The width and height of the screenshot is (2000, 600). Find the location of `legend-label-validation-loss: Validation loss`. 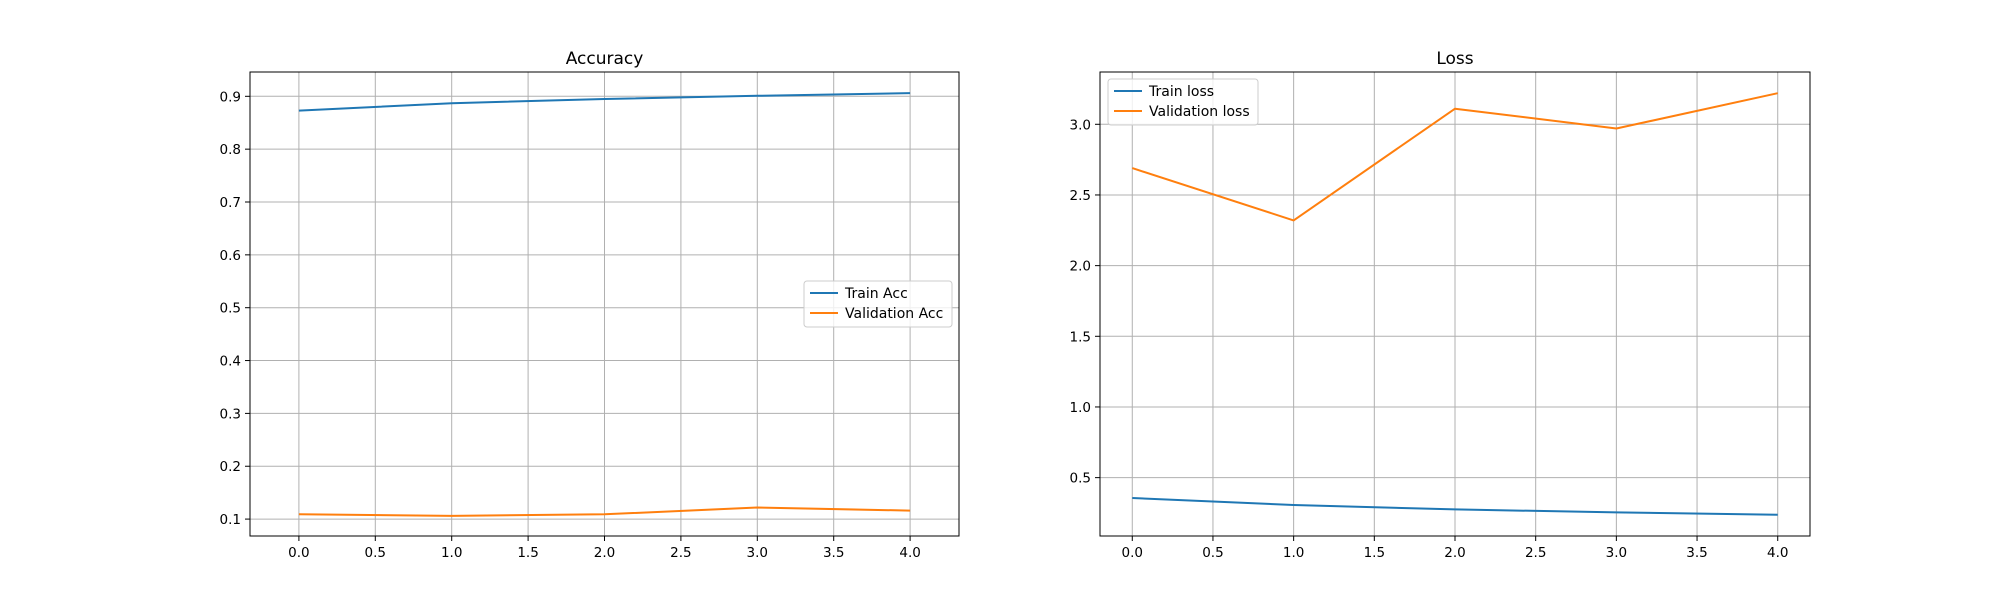

legend-label-validation-loss: Validation loss is located at coordinates (1199, 112).